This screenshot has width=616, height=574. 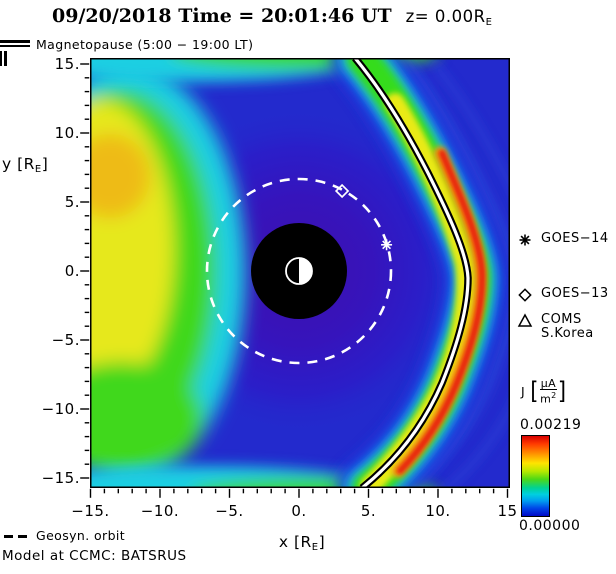 I want to click on double-line-icon, so click(x=15, y=44).